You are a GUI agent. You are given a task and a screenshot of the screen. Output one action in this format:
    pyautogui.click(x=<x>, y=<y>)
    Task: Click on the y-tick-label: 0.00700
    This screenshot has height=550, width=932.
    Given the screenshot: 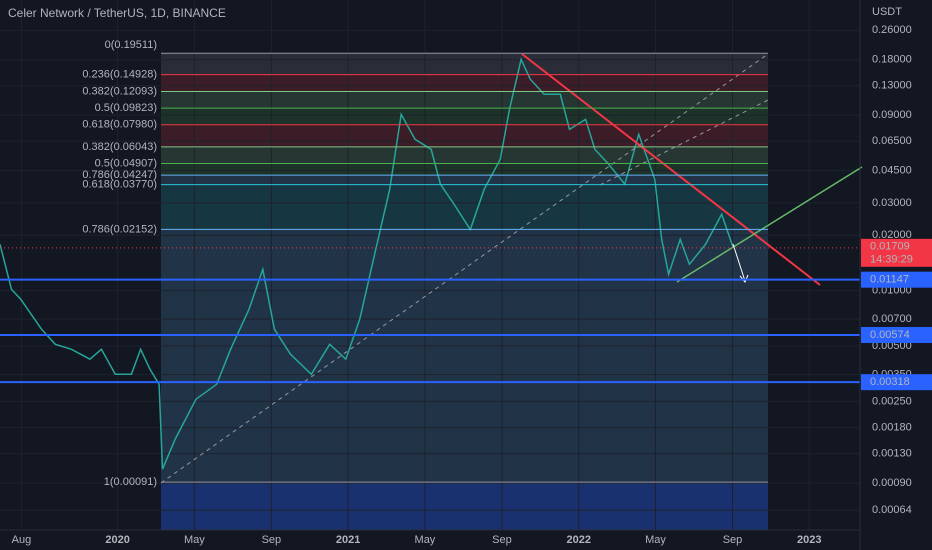 What is the action you would take?
    pyautogui.click(x=892, y=319)
    